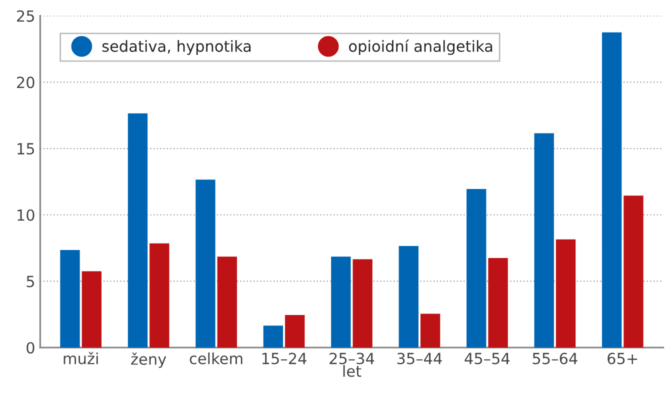  What do you see at coordinates (419, 358) in the screenshot?
I see `x-tick-label: 35–44` at bounding box center [419, 358].